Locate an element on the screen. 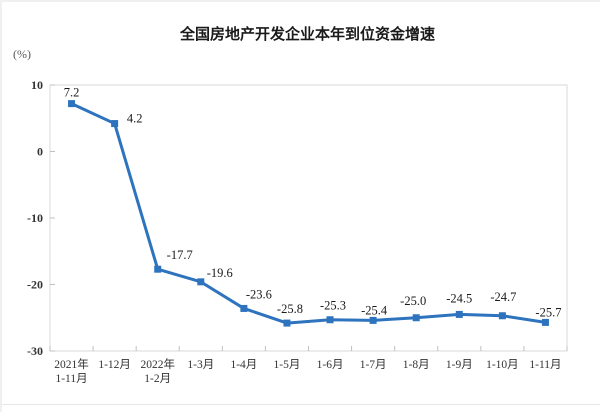 The height and width of the screenshot is (412, 600). x-tick-label: 1-7月 is located at coordinates (373, 365).